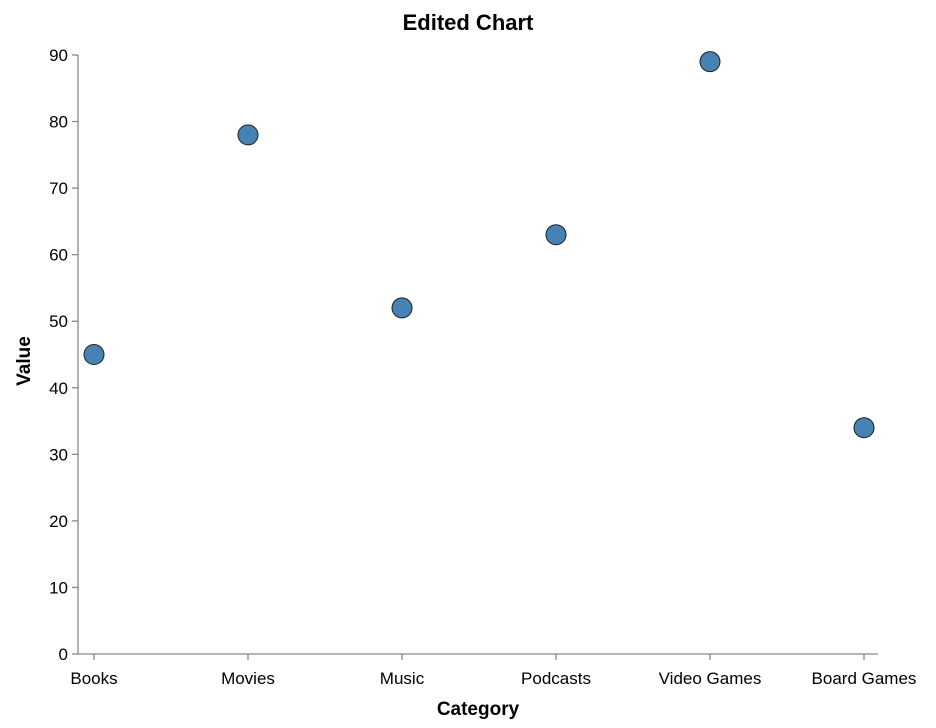 The height and width of the screenshot is (728, 936). Describe the element at coordinates (58, 321) in the screenshot. I see `y-tick-label-50: 50` at that location.